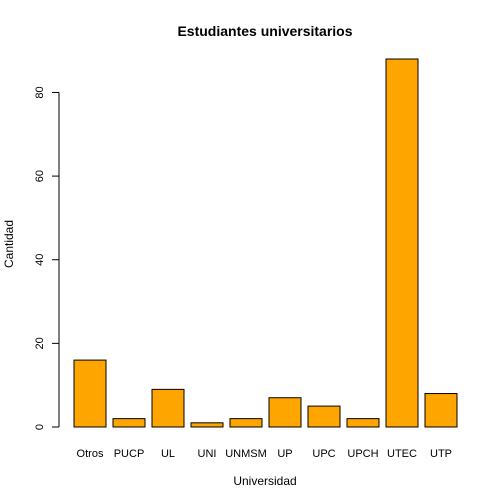 The height and width of the screenshot is (504, 504). I want to click on x-tick-labels: Otros PUCP UL UNI UNMSM UP UPC UPCH UTEC UTP, so click(264, 454).